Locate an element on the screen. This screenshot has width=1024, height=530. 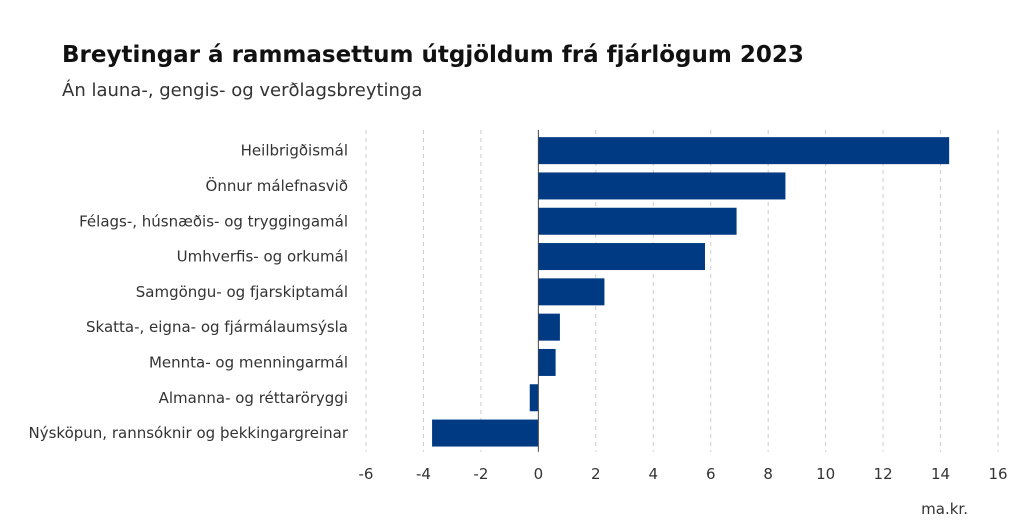
x-tick-label: 6 is located at coordinates (711, 474).